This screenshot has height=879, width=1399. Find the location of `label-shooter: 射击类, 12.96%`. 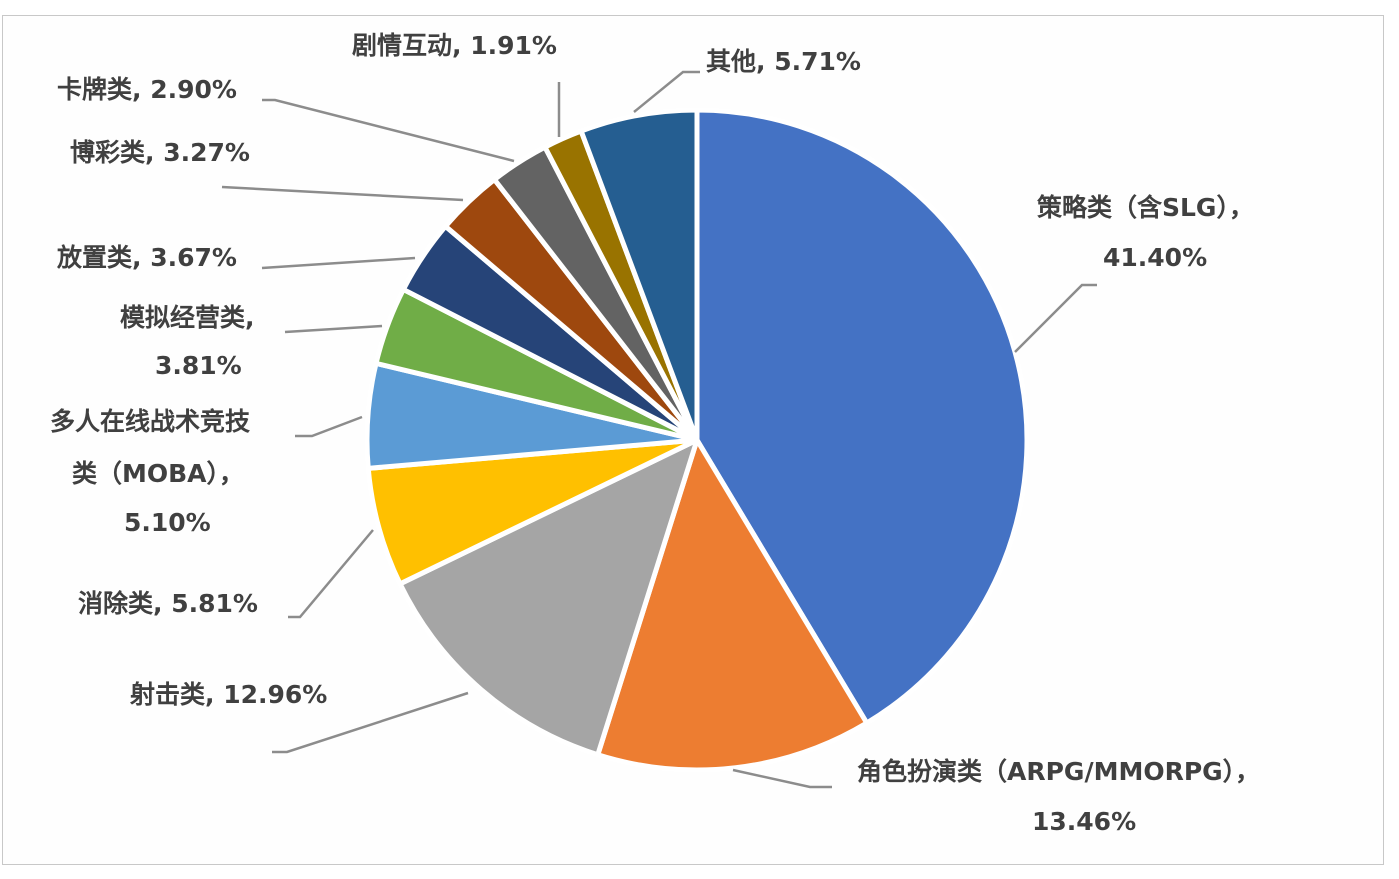

label-shooter: 射击类, 12.96% is located at coordinates (229, 694).